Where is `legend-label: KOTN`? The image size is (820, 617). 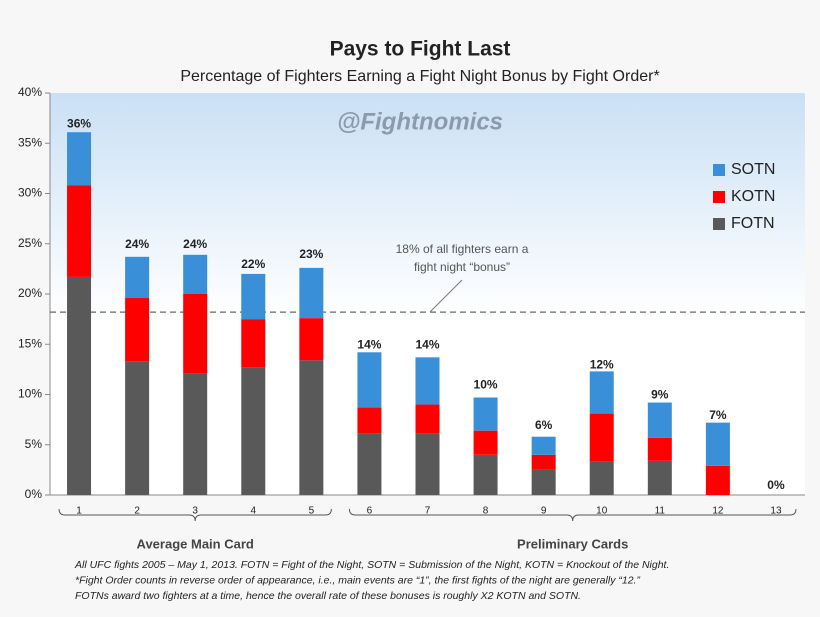
legend-label: KOTN is located at coordinates (753, 196).